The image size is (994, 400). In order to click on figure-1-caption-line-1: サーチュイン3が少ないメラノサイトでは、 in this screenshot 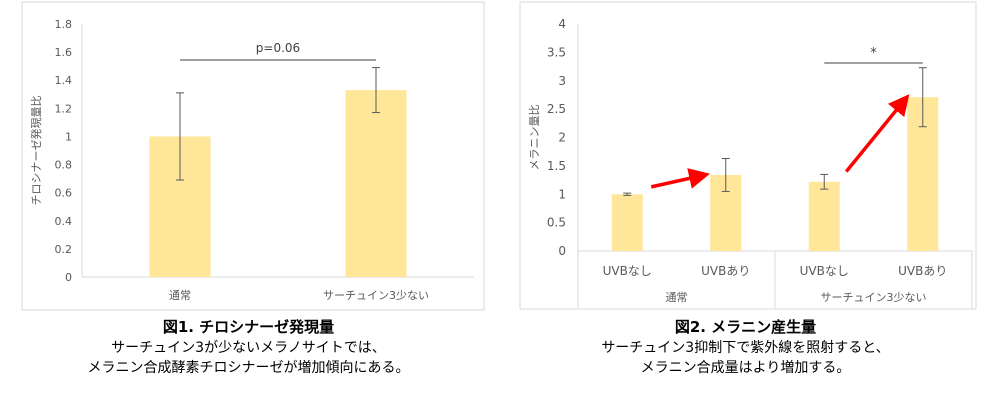, I will do `click(248, 348)`.